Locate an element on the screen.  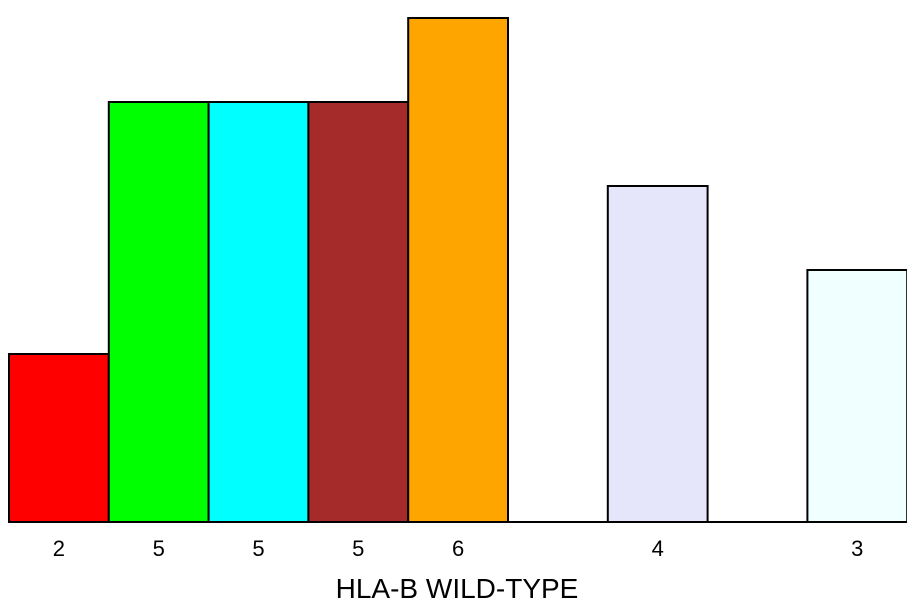
tick-label-6: 3 is located at coordinates (857, 548).